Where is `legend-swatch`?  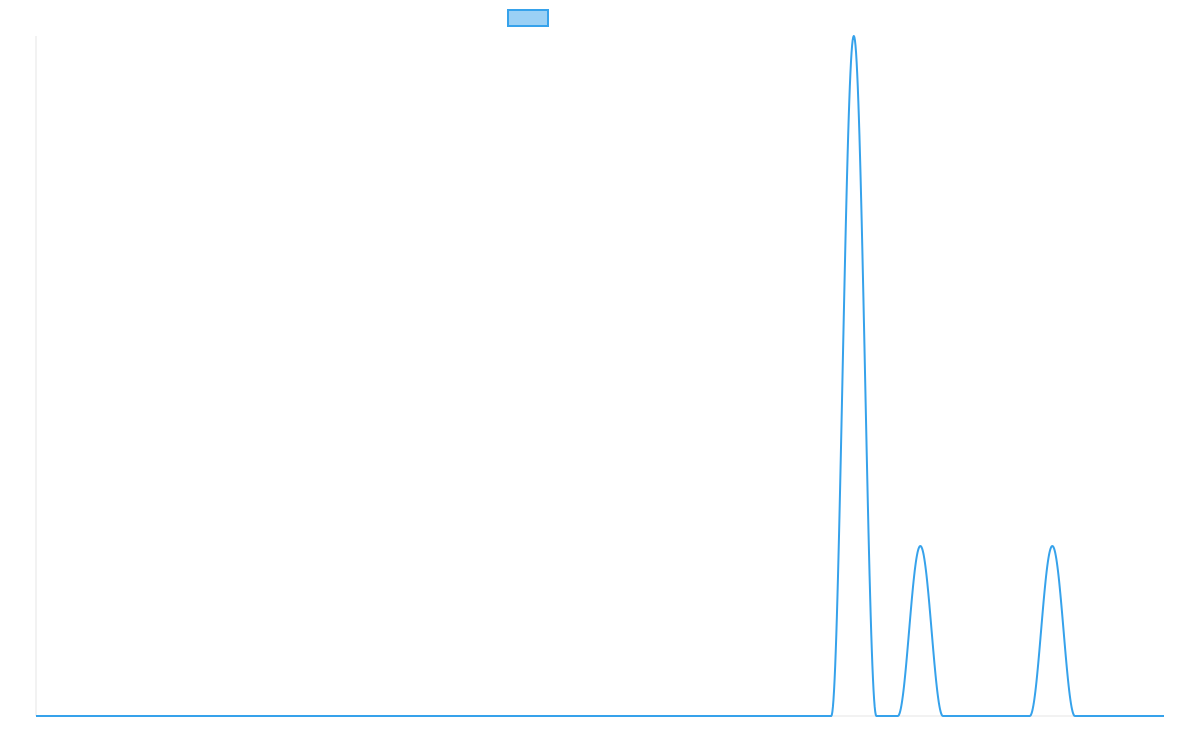
legend-swatch is located at coordinates (528, 18).